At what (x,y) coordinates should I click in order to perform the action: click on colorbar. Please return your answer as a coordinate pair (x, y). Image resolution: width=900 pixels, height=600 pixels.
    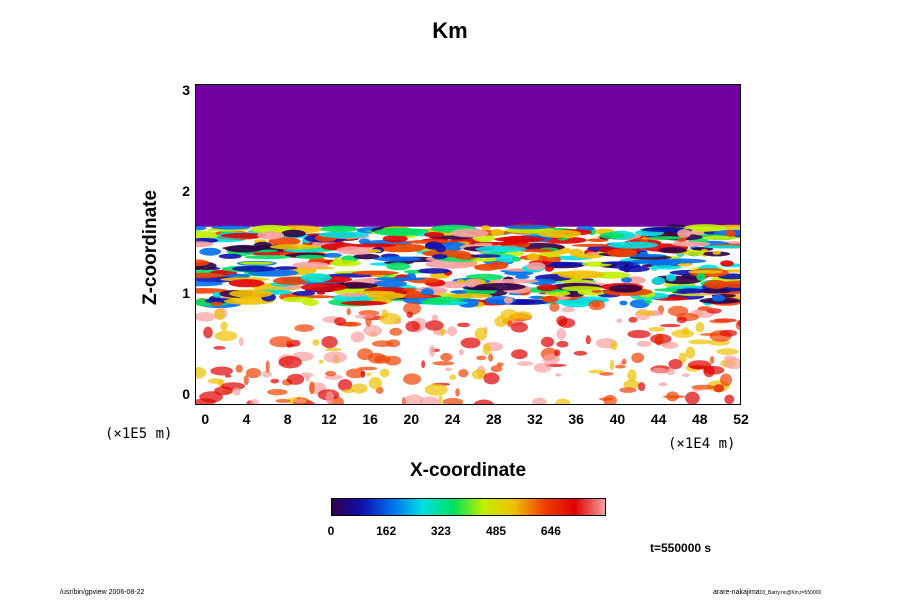
    Looking at the image, I should click on (468, 507).